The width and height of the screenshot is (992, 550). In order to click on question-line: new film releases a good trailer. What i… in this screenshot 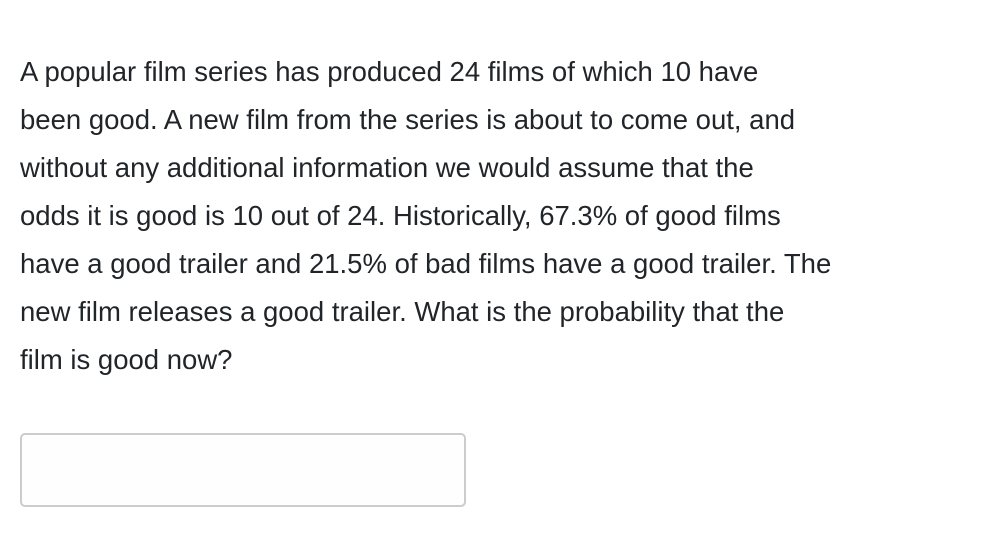, I will do `click(402, 311)`.